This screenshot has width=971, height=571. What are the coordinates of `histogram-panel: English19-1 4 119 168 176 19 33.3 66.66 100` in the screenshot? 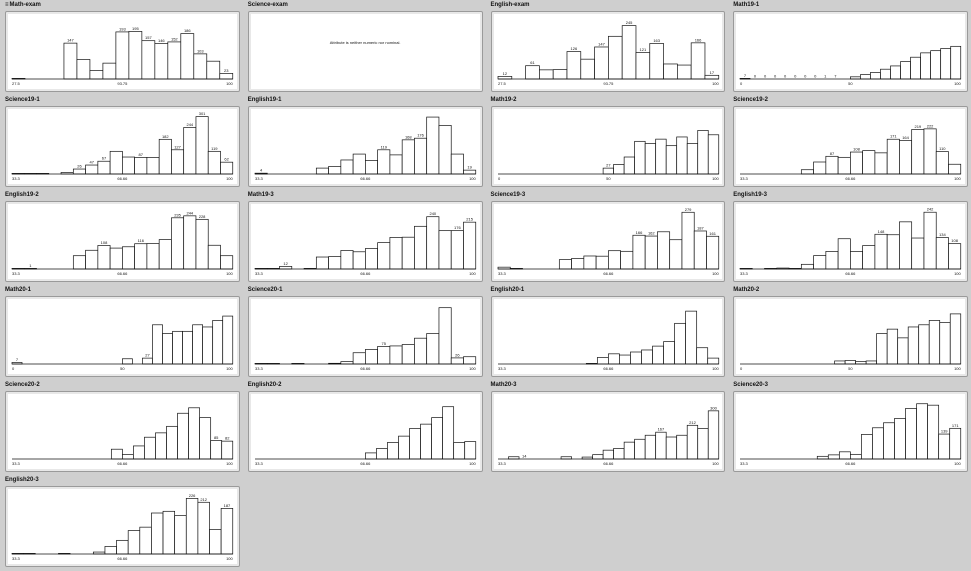 It's located at (365, 143).